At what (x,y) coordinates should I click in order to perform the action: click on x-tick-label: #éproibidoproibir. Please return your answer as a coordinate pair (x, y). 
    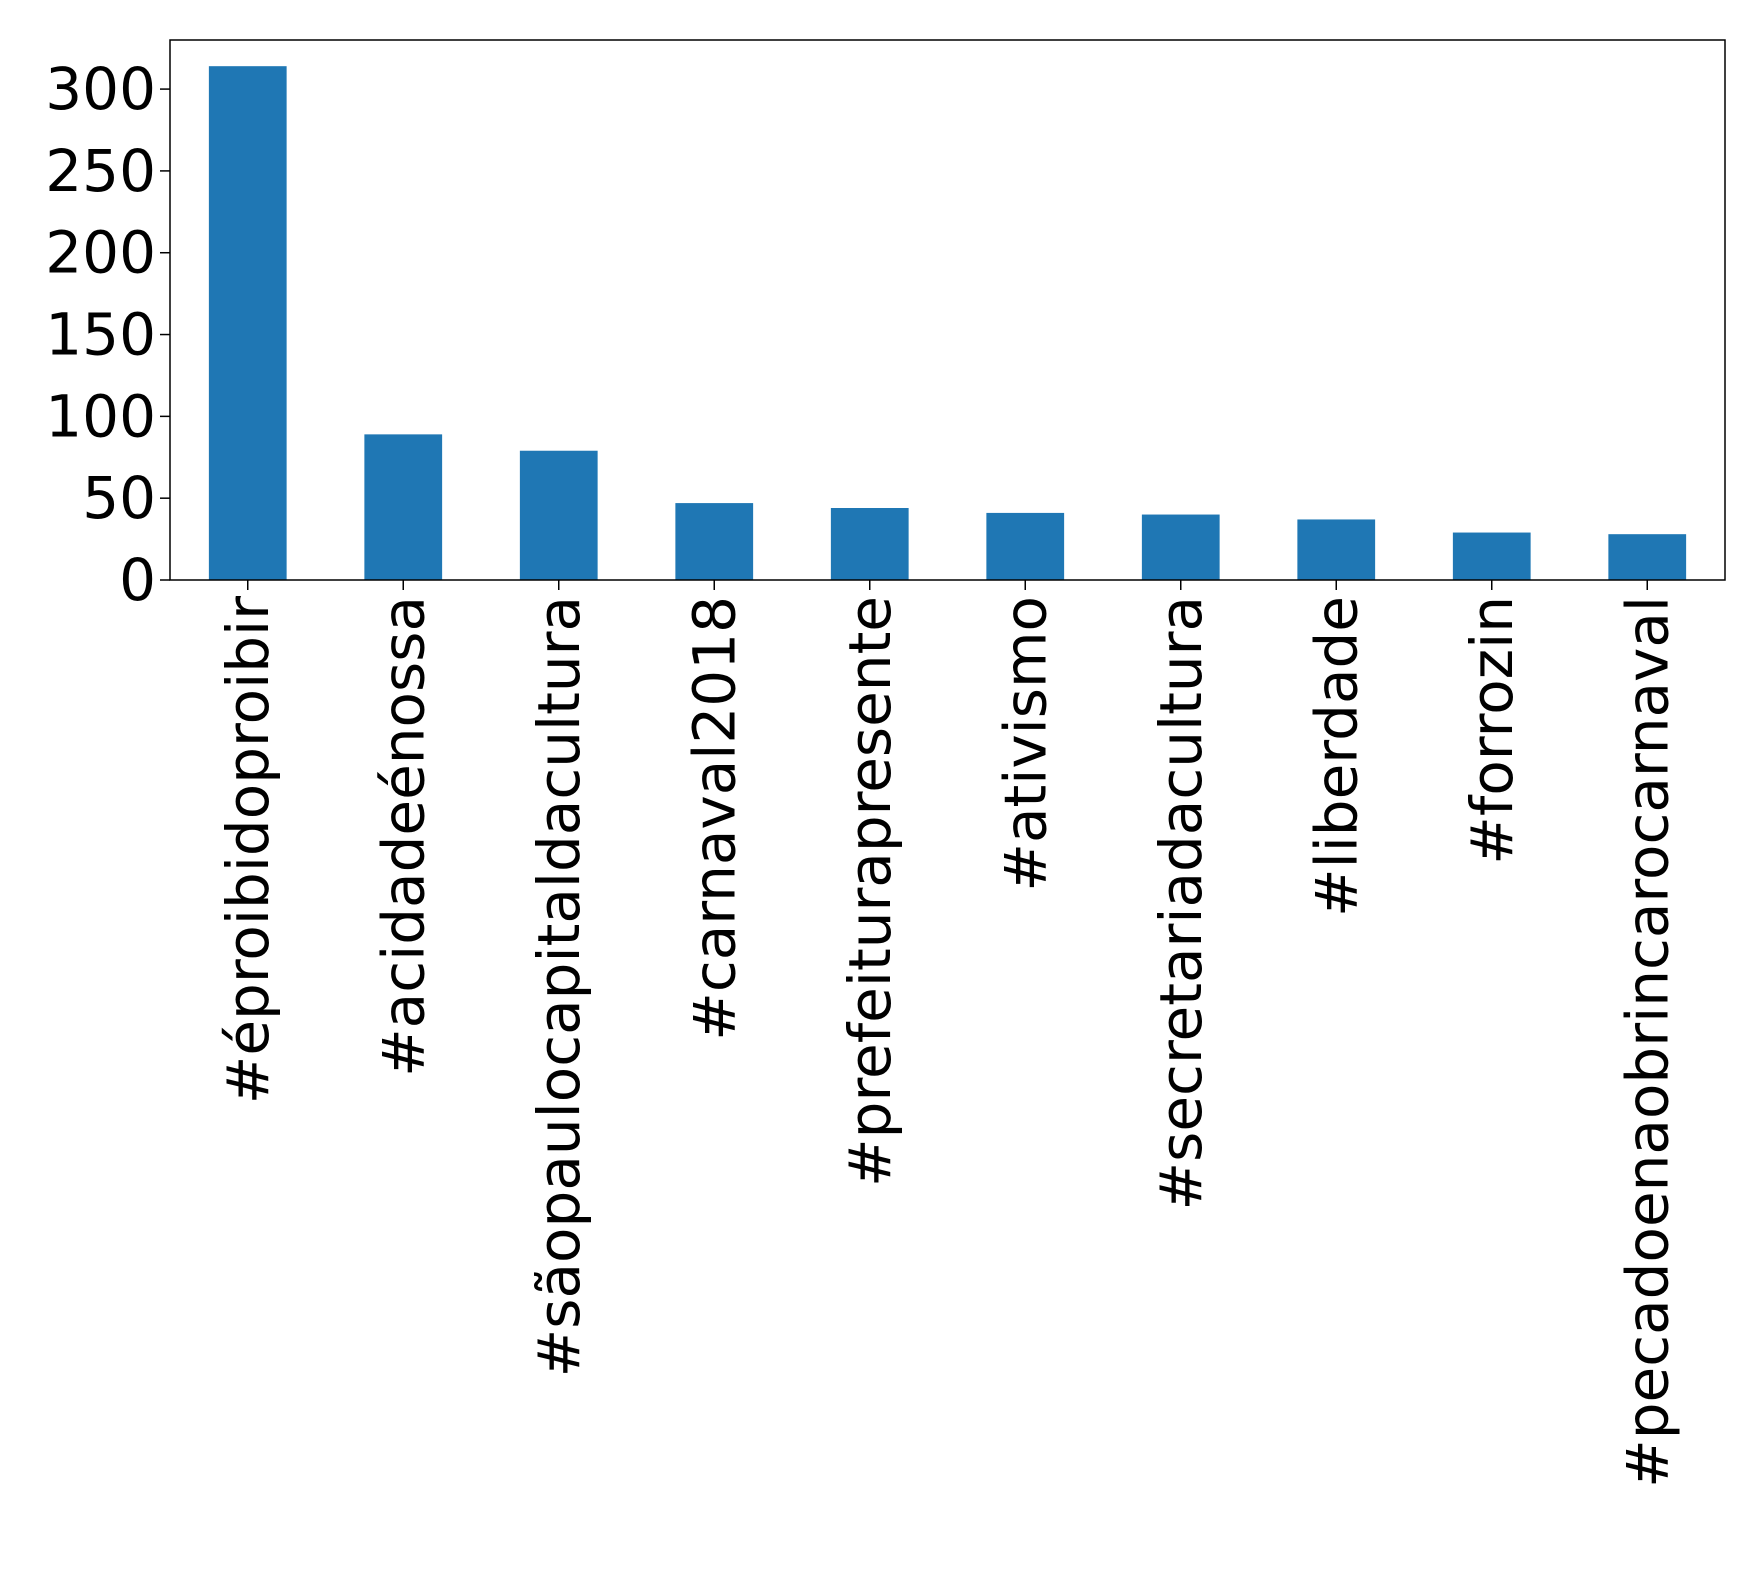
    Looking at the image, I should click on (248, 850).